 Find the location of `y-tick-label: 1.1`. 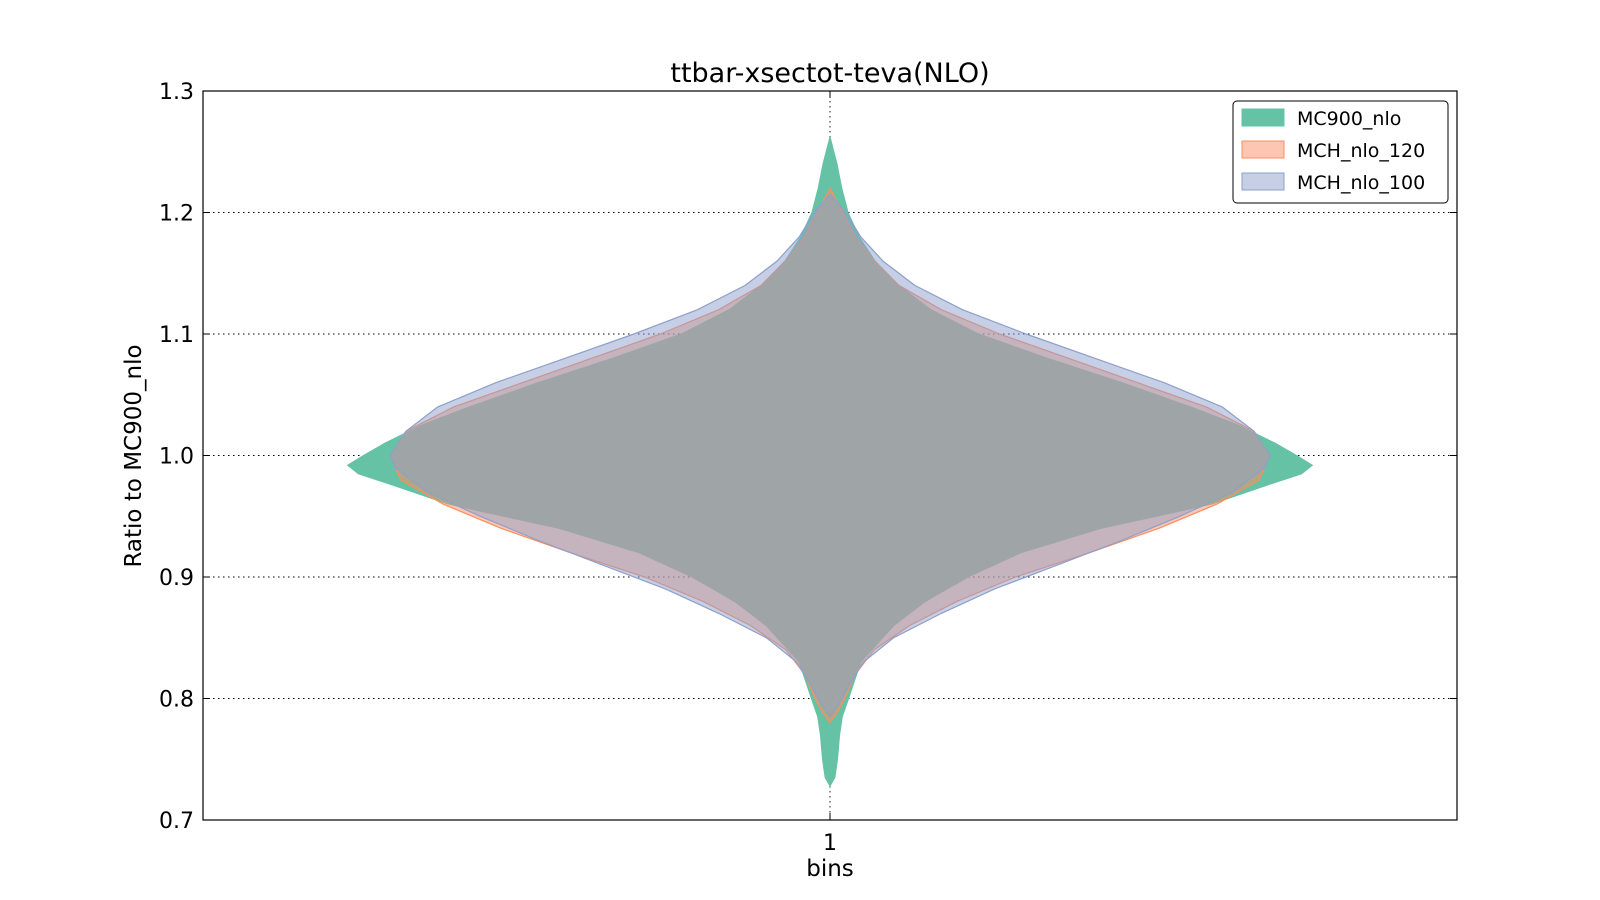

y-tick-label: 1.1 is located at coordinates (176, 335).